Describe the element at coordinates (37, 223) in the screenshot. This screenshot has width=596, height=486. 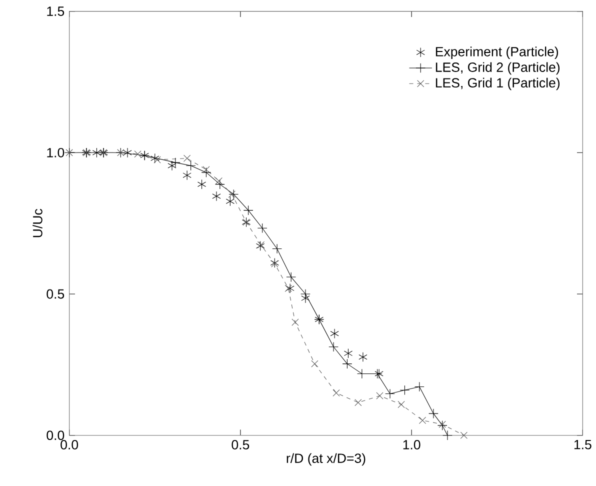
I see `y-axis-title: U/Uc` at that location.